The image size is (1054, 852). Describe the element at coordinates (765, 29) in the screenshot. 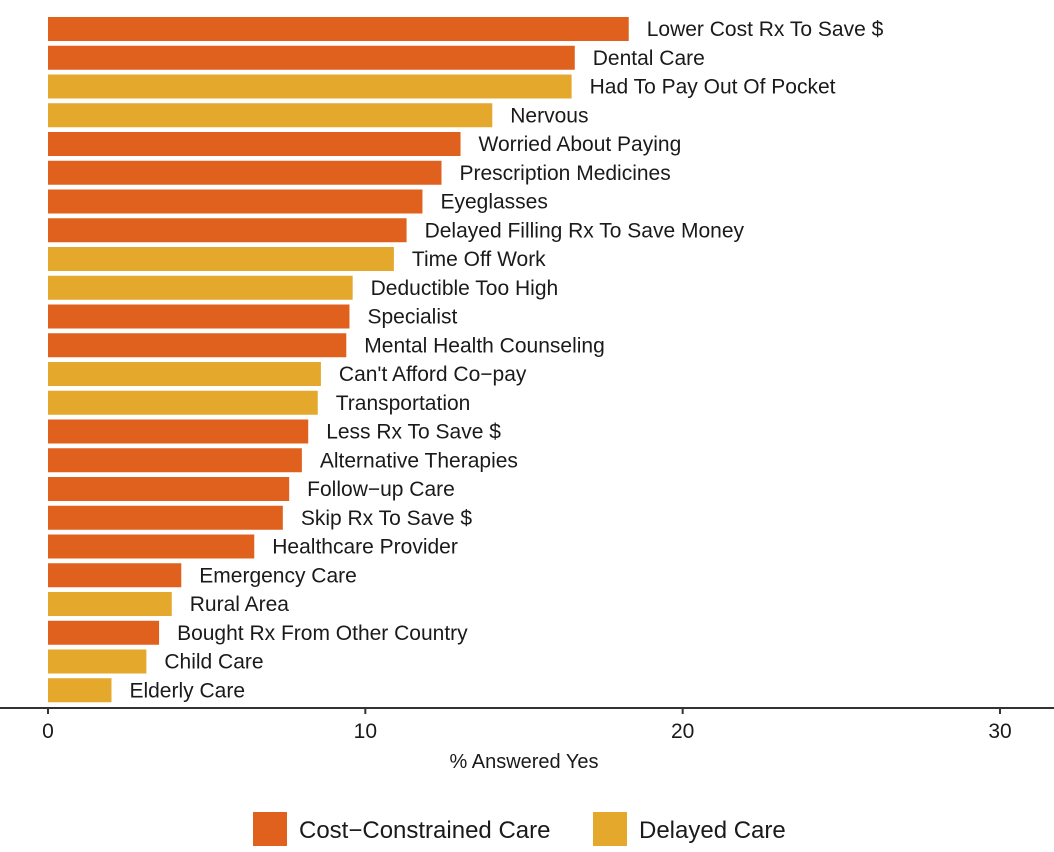

I see `bar-label: Lower Cost Rx To Save $` at that location.